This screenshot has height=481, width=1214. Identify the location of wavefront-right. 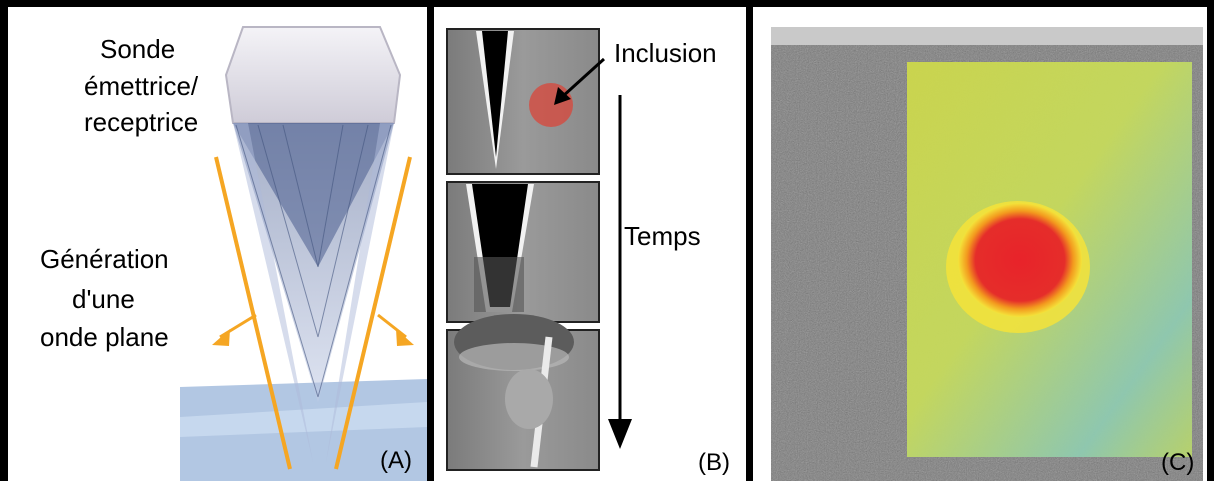
(373, 313).